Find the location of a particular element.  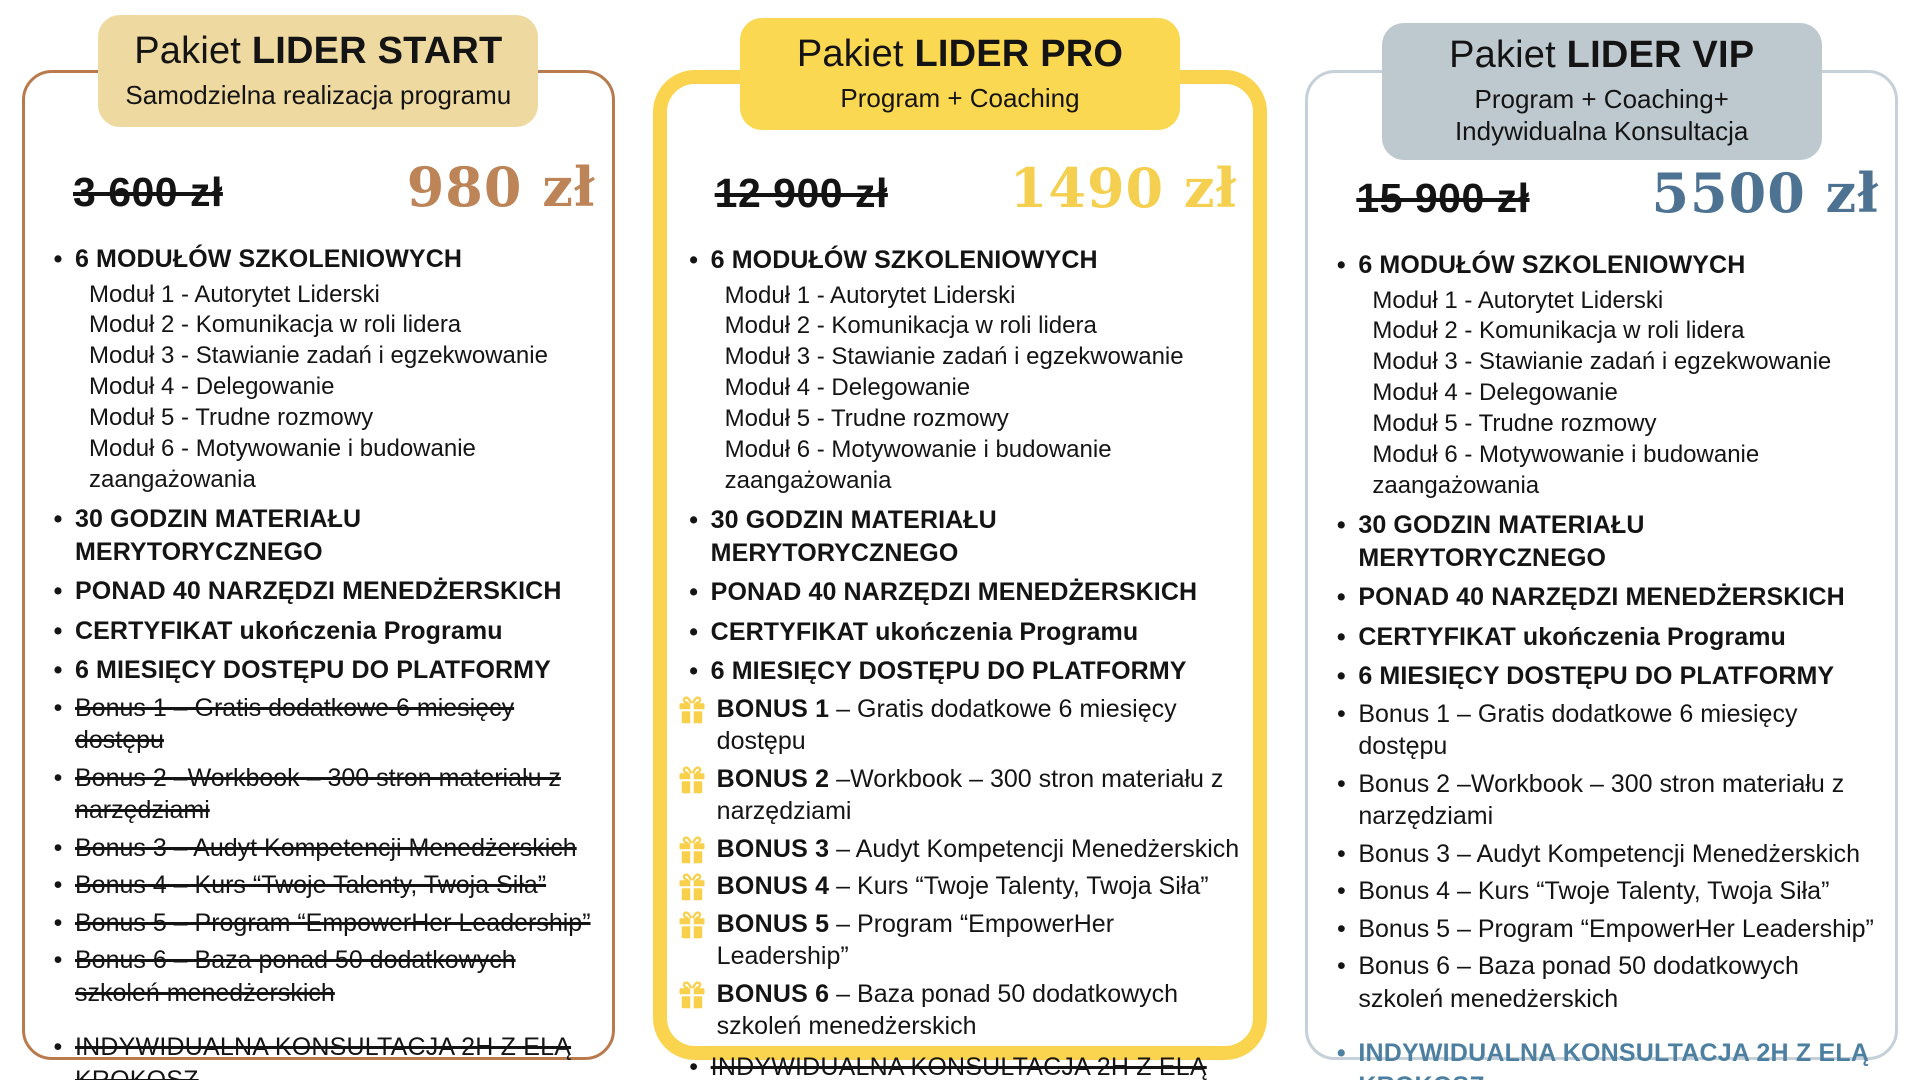

package-title: Pakiet LIDER PRO is located at coordinates (960, 55).